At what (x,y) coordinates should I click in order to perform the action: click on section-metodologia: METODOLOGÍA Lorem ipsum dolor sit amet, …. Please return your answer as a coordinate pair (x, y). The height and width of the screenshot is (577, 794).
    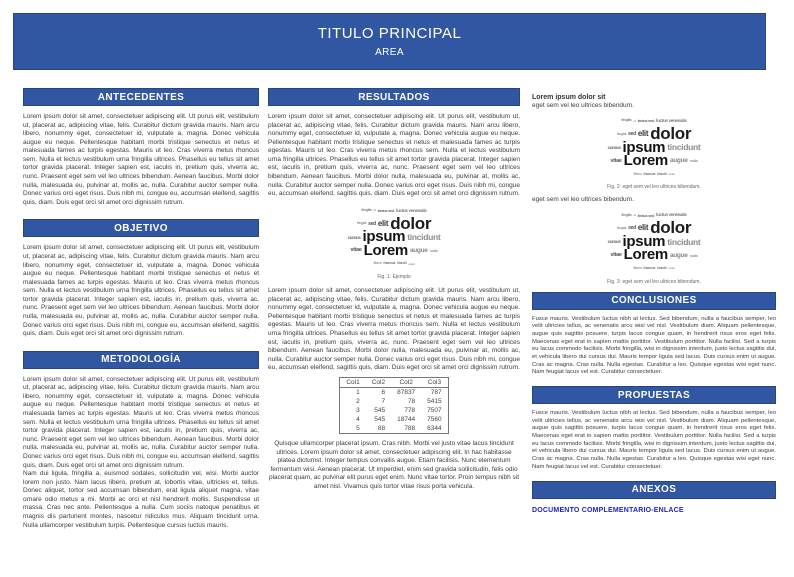
    Looking at the image, I should click on (141, 440).